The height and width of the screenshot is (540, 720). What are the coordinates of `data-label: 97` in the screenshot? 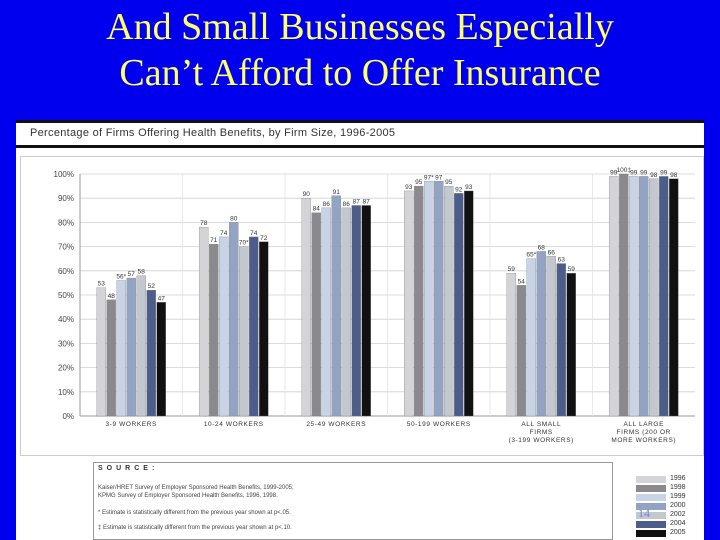 It's located at (439, 177).